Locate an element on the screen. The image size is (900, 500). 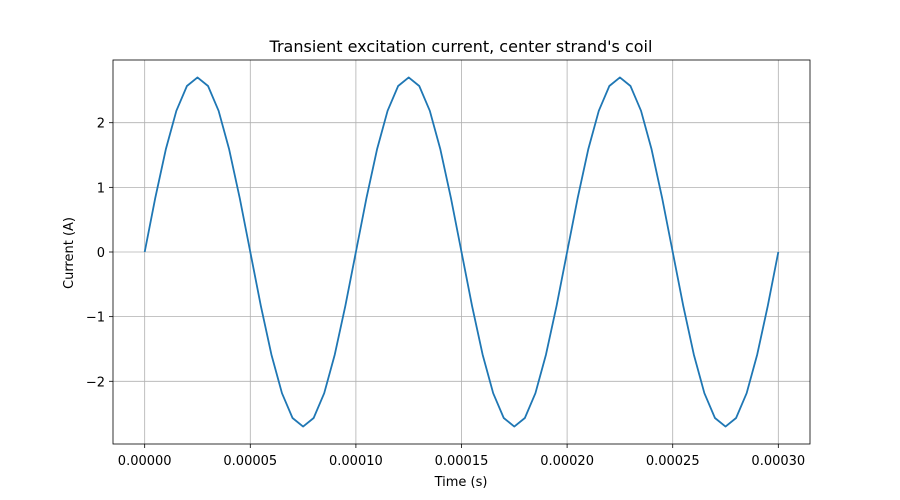
y-tick-label: 2 is located at coordinates (101, 124).